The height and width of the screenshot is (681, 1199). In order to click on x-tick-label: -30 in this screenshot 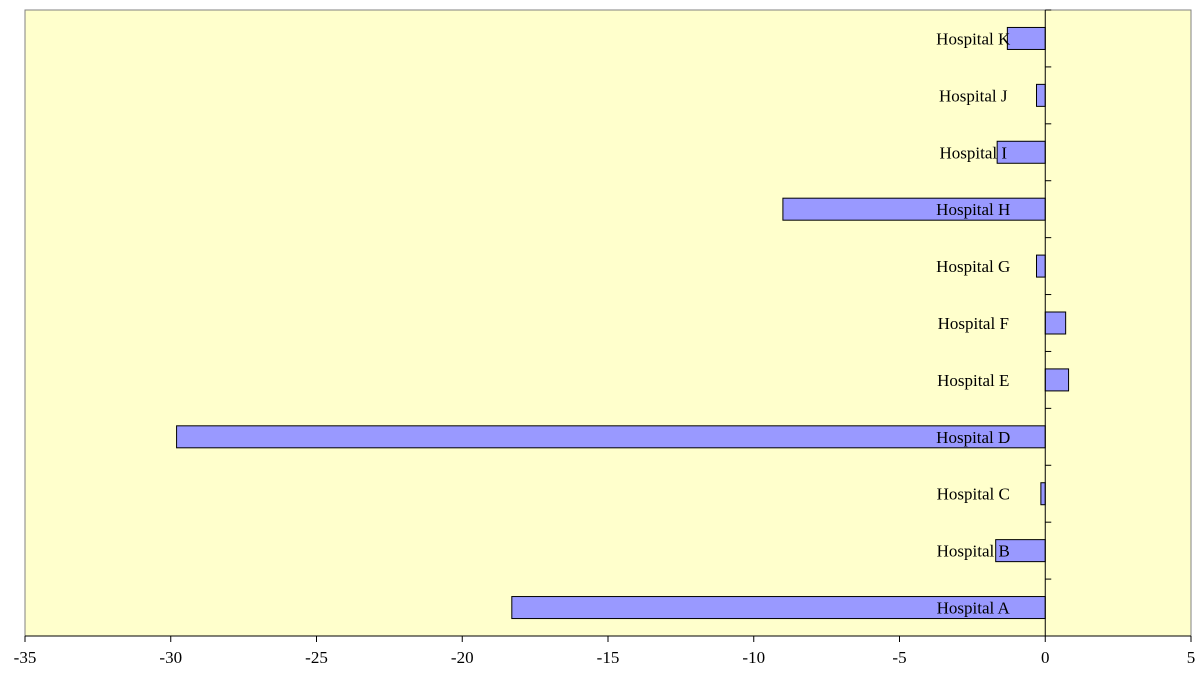, I will do `click(170, 657)`.